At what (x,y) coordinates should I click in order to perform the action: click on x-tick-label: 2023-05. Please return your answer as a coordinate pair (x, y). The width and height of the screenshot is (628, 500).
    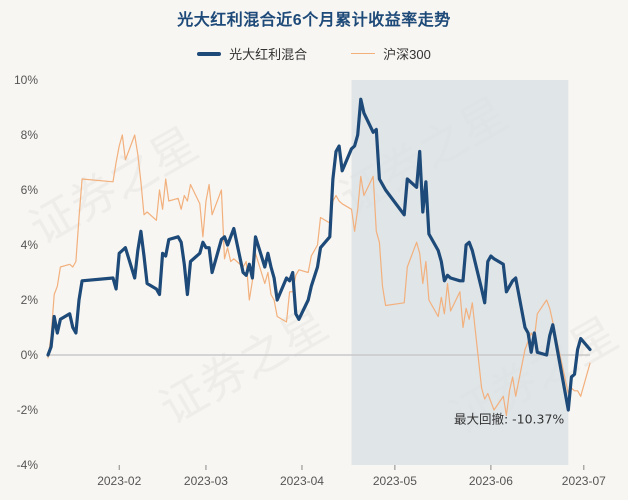
    Looking at the image, I should click on (395, 481).